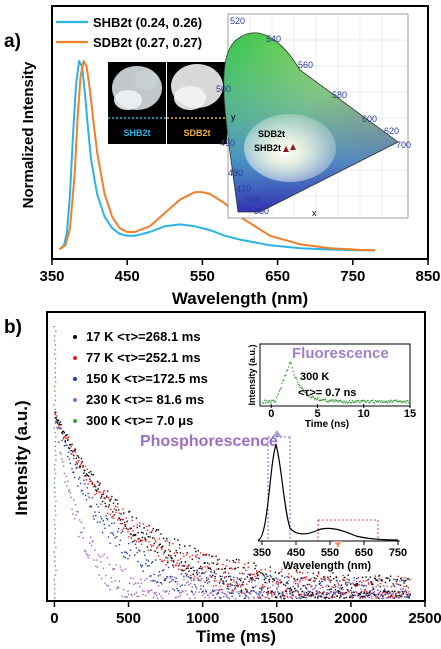 This screenshot has height=649, width=441. Describe the element at coordinates (240, 298) in the screenshot. I see `panel-a-xlabel: Wavelength (nm)` at that location.